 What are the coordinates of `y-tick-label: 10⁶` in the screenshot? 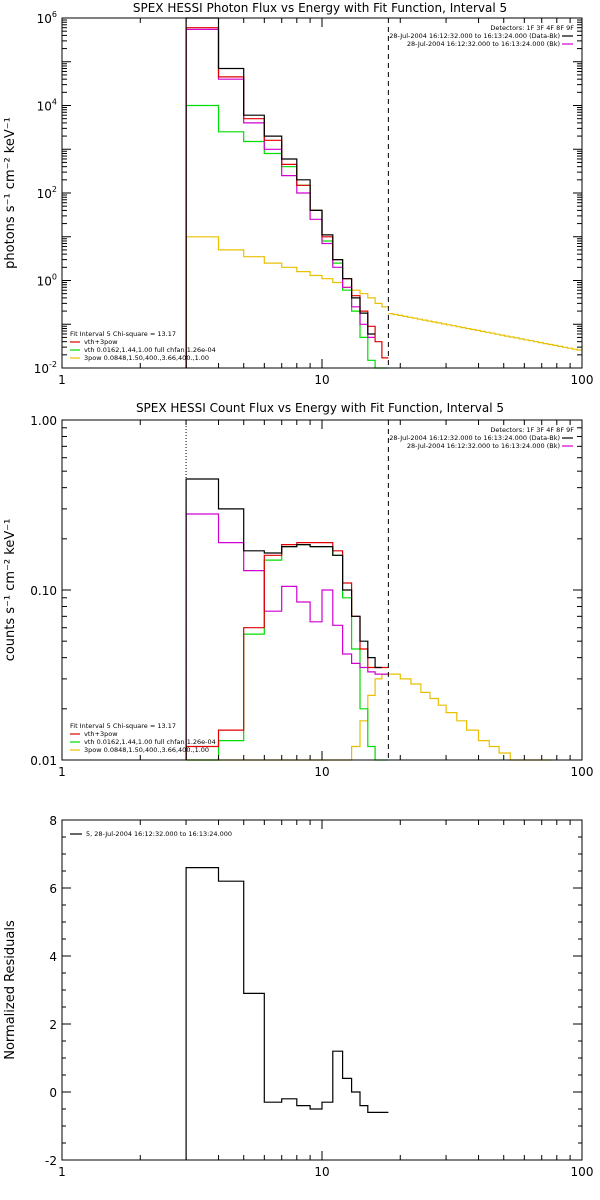 It's located at (47, 18).